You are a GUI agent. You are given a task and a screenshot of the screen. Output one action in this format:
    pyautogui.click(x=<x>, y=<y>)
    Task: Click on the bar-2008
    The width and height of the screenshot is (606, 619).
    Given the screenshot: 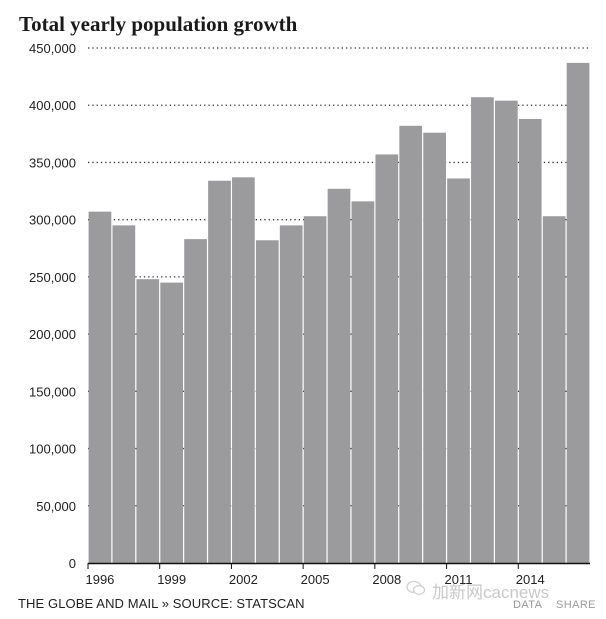 What is the action you would take?
    pyautogui.click(x=387, y=358)
    